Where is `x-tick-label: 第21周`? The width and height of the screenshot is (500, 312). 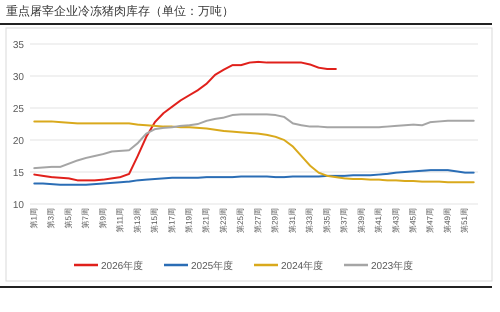 x-tick-label: 第21周 is located at coordinates (206, 220).